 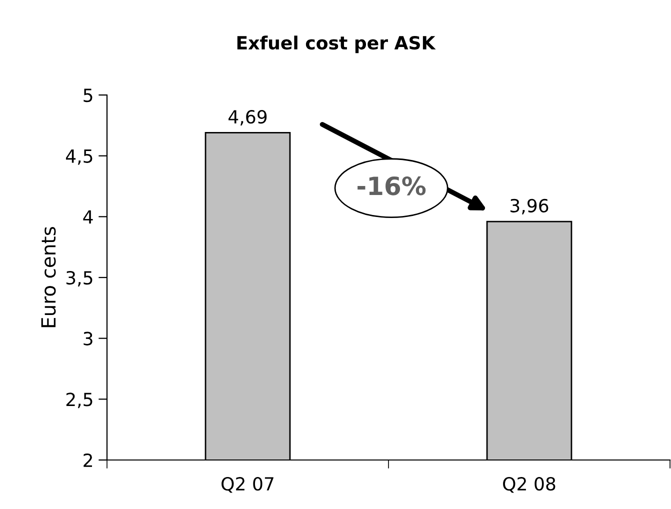 I want to click on y-tick-label: 3, so click(x=88, y=339).